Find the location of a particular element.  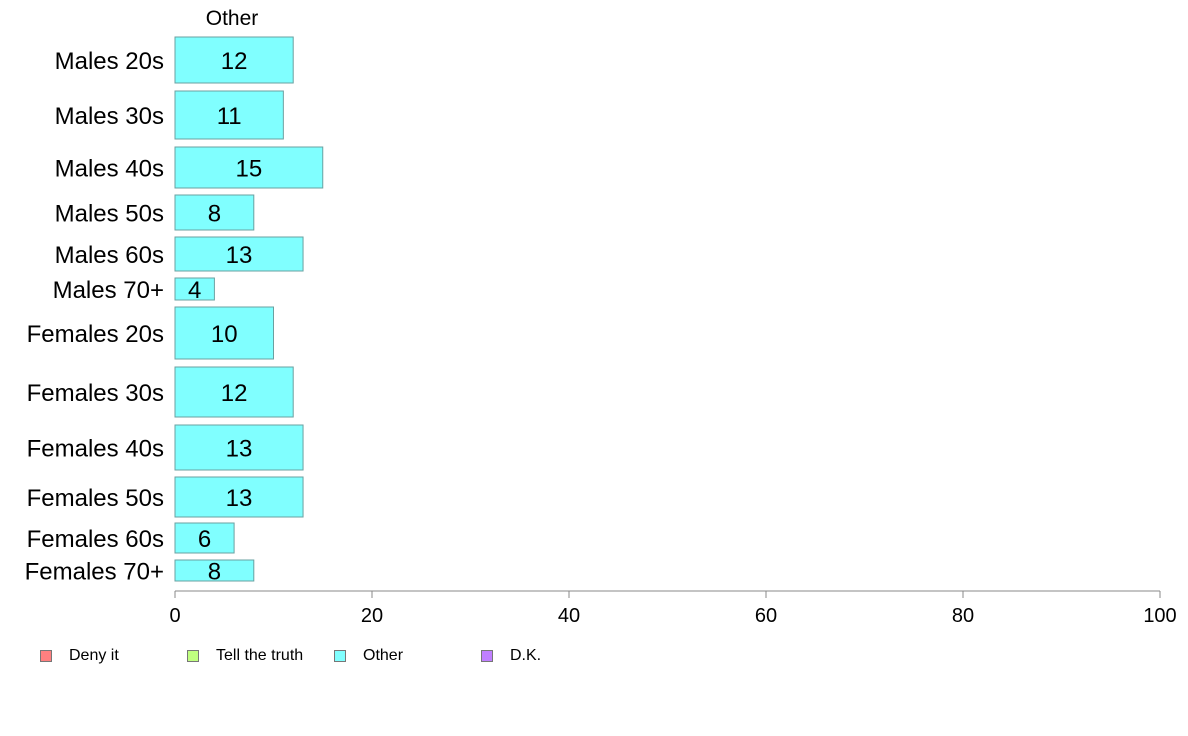

legend-item-other: Other is located at coordinates (368, 656).